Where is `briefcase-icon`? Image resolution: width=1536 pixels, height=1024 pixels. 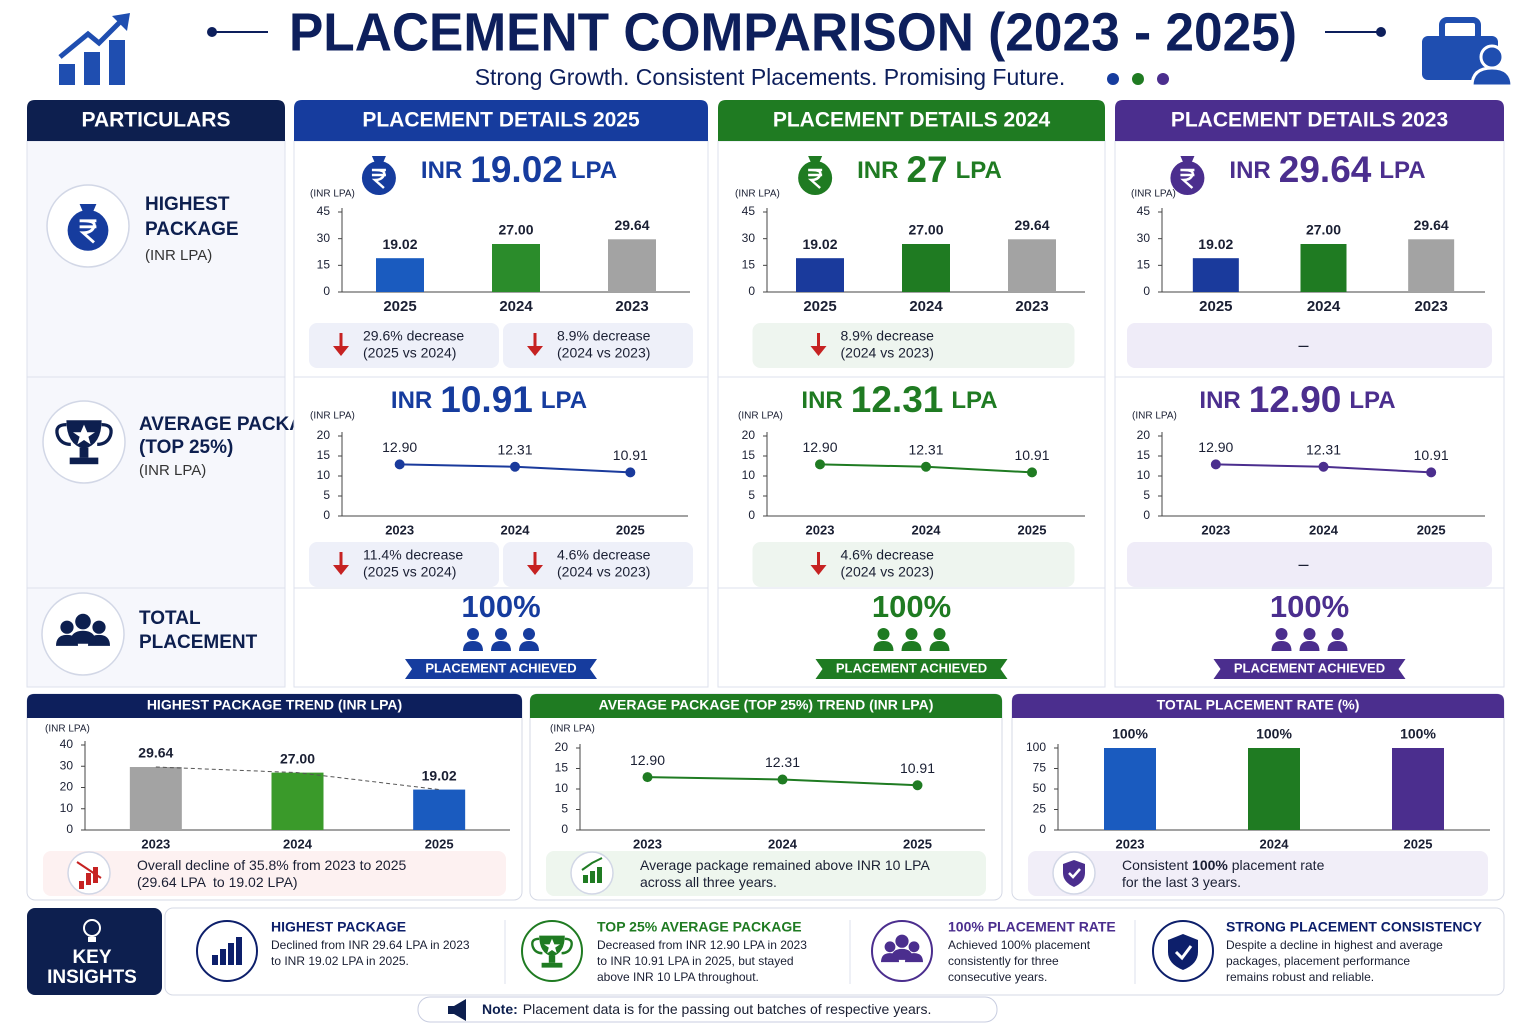 briefcase-icon is located at coordinates (1468, 52).